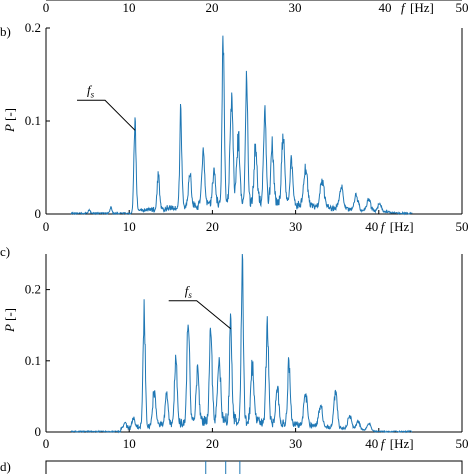 This screenshot has height=474, width=474. Describe the element at coordinates (46, 226) in the screenshot. I see `panel-b-xtick-0: 0` at that location.